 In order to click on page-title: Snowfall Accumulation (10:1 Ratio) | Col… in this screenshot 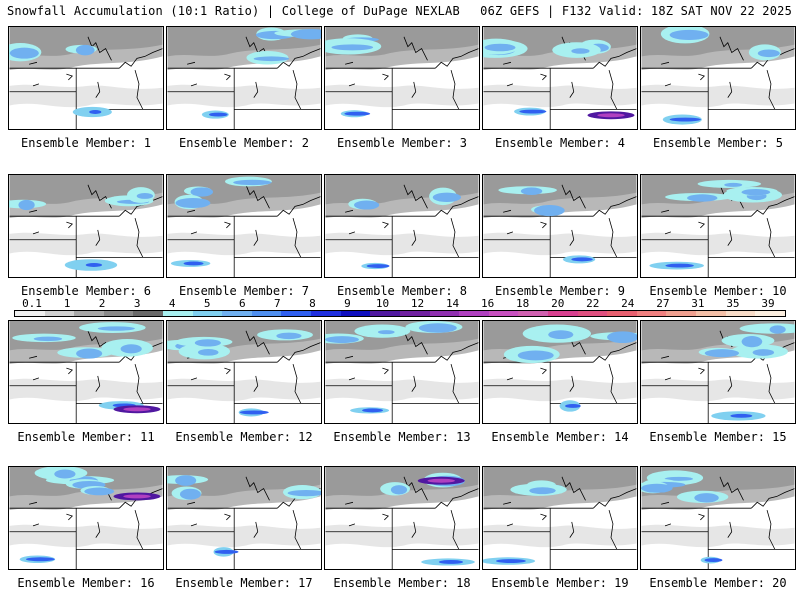, I will do `click(233, 11)`.